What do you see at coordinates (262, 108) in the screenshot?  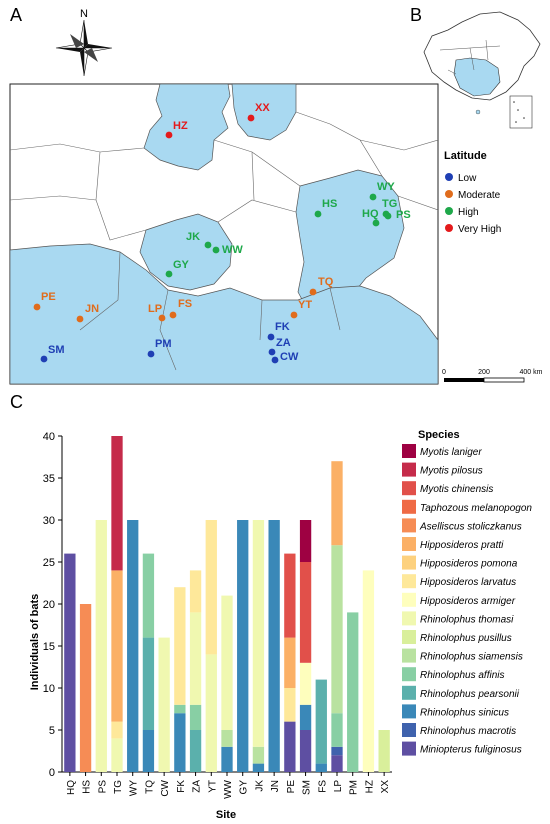 I see `site-label-xx: XX` at bounding box center [262, 108].